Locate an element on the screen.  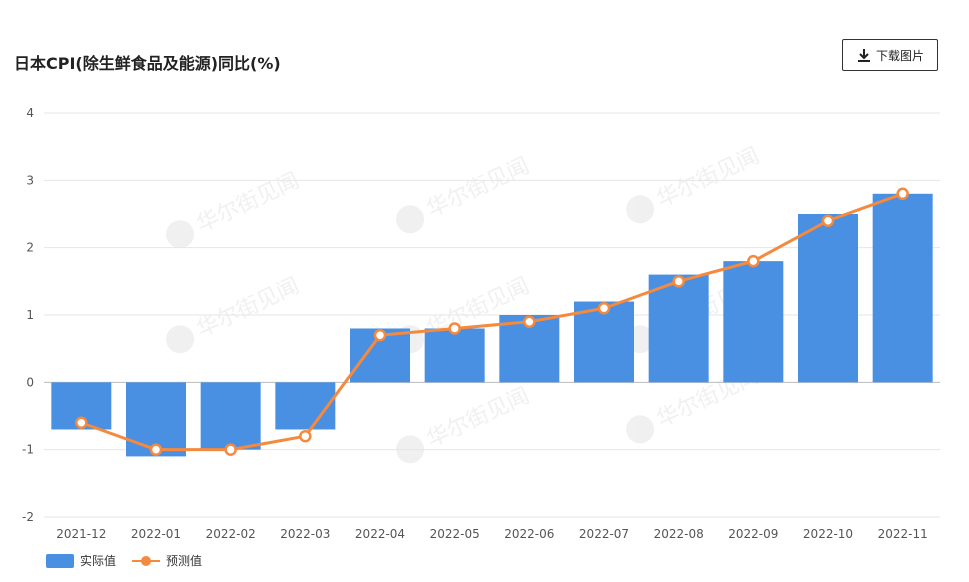
x-tick-label: 2022-03 is located at coordinates (305, 534).